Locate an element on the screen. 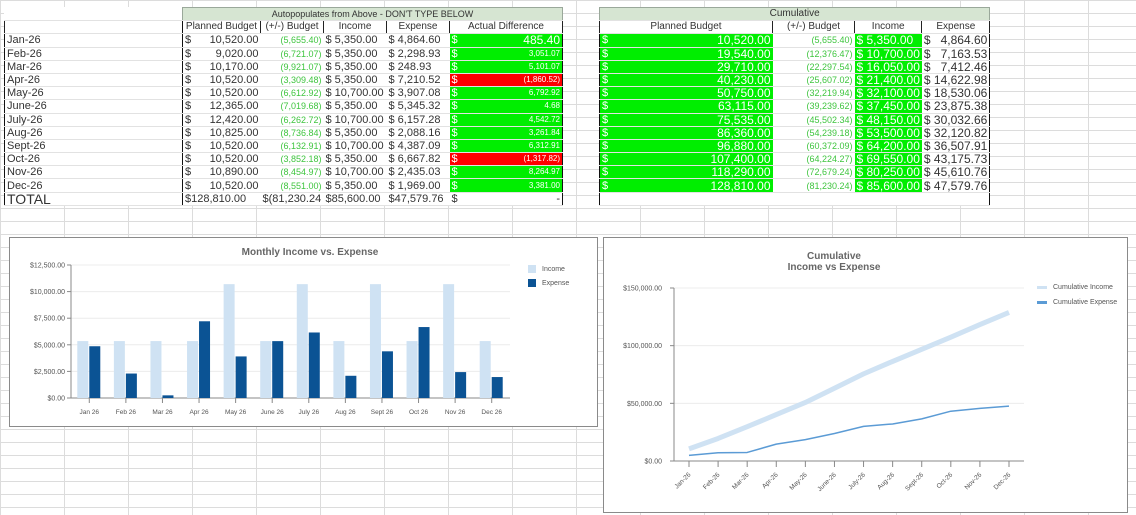  total-expense-cell: $47,579.76 is located at coordinates (418, 198).